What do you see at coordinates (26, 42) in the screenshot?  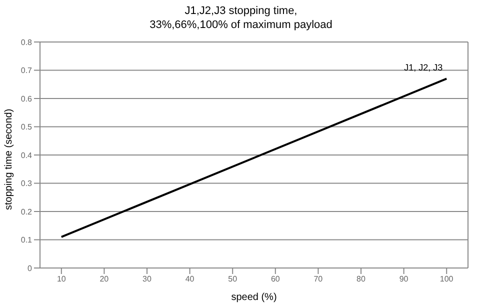 I see `y-tick-label: 0.8` at bounding box center [26, 42].